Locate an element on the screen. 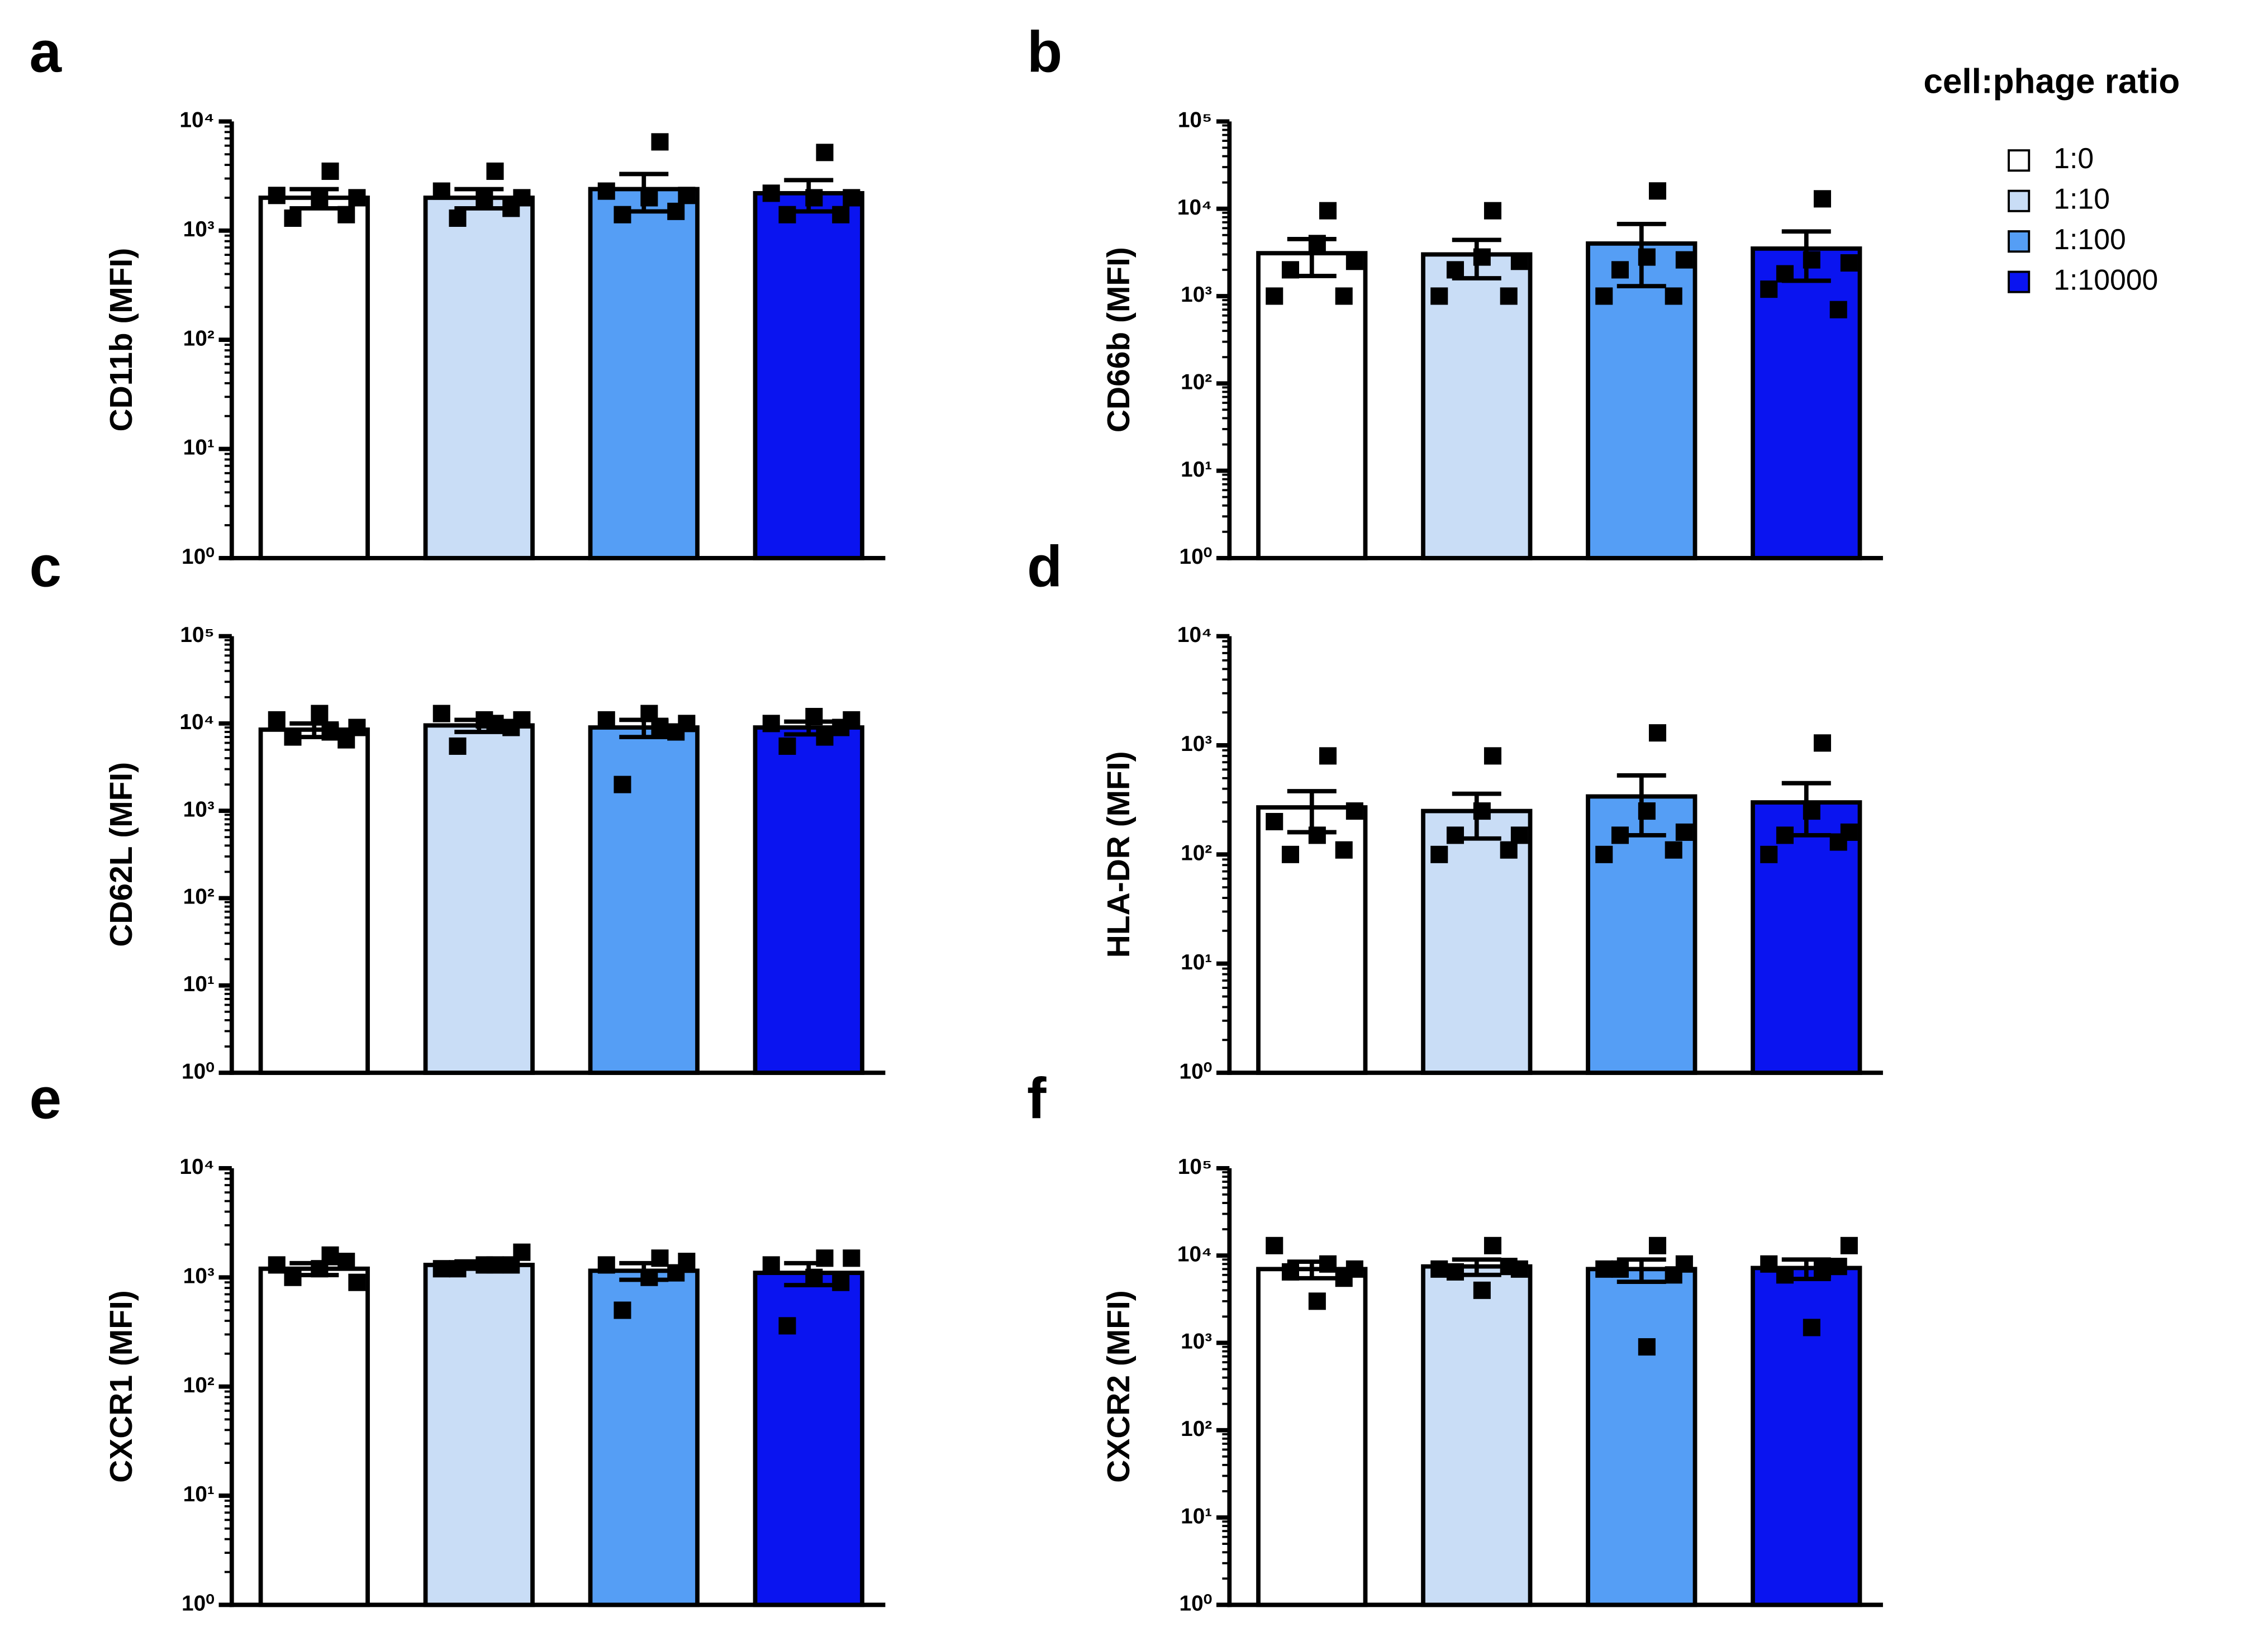  y-axis-label: CXCR2 (MFI) is located at coordinates (1119, 1387).